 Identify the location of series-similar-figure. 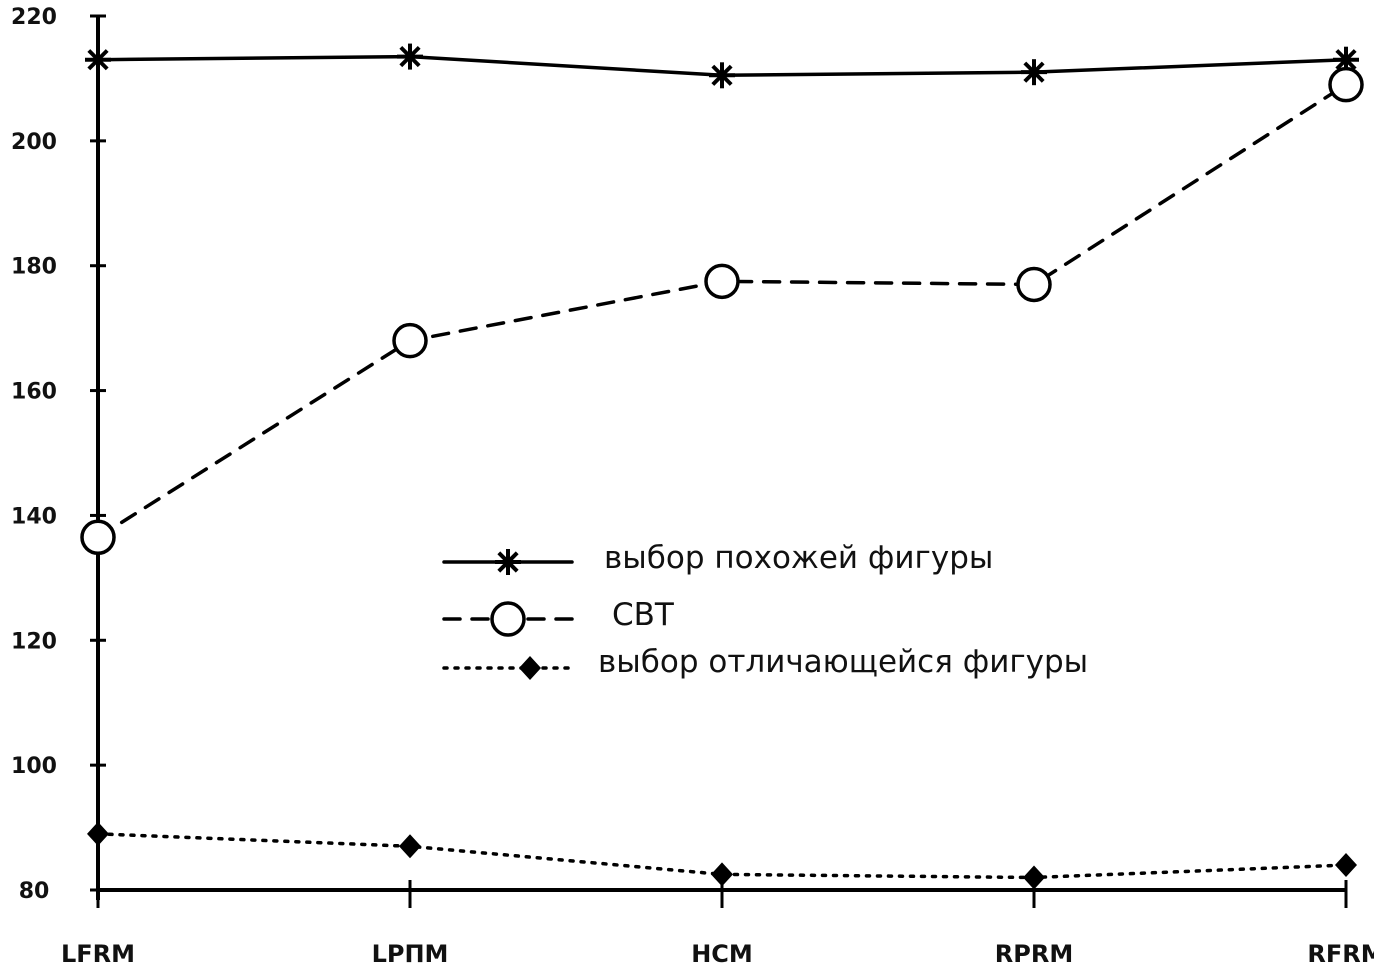
(722, 66).